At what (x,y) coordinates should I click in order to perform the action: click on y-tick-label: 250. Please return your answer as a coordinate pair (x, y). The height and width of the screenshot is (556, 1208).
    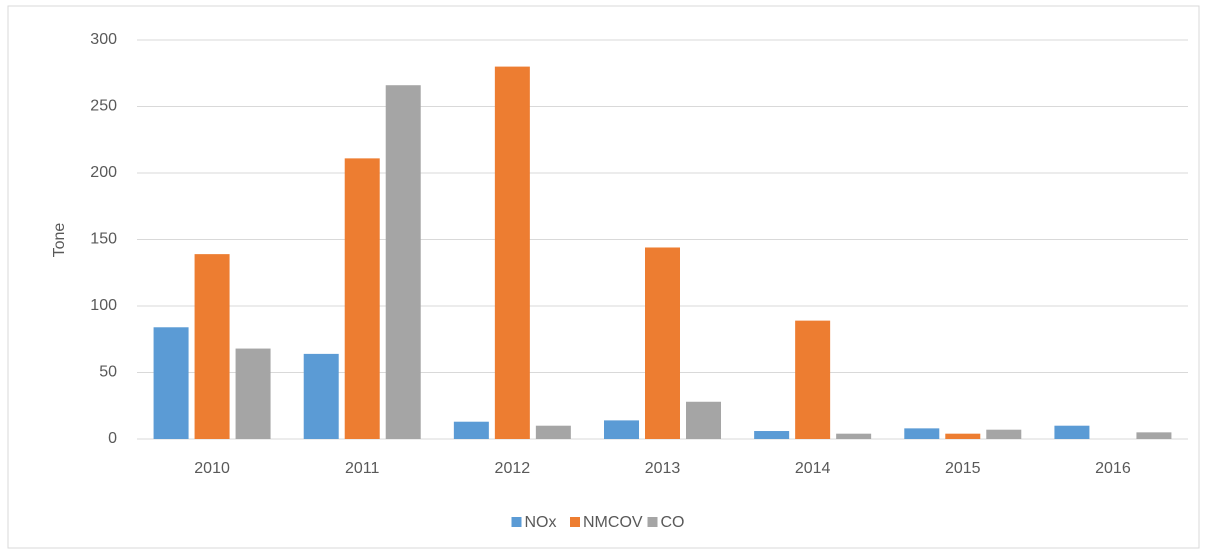
    Looking at the image, I should click on (103, 106).